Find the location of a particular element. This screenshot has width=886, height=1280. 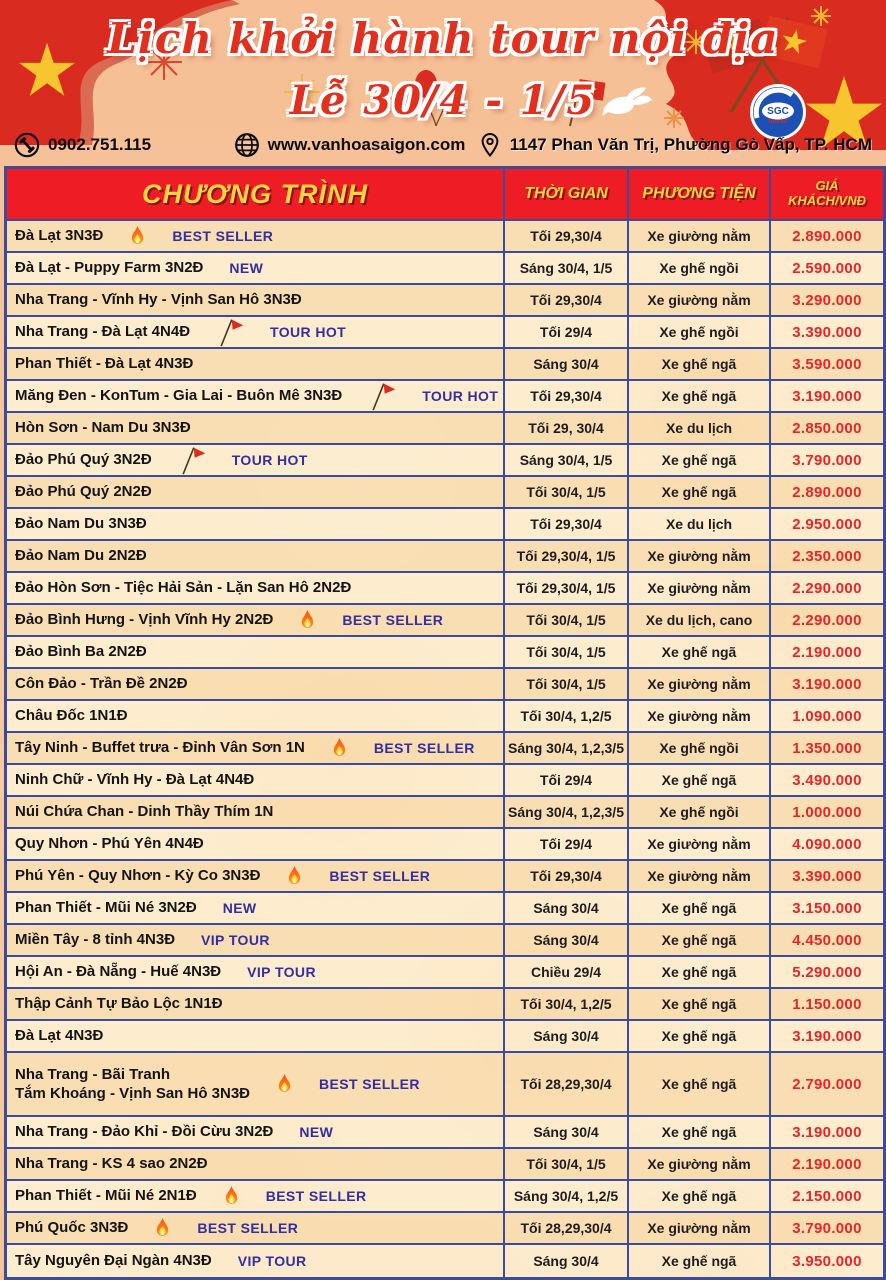

price-value: 2.790.000 is located at coordinates (827, 1084).